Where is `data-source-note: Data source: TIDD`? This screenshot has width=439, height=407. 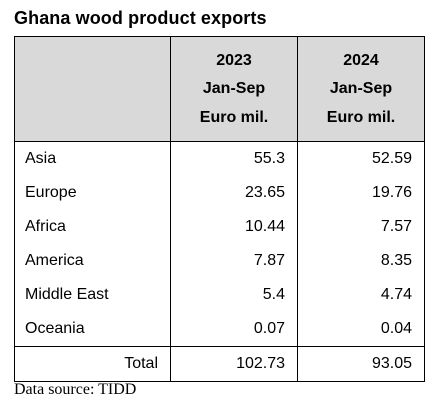
data-source-note: Data source: TIDD is located at coordinates (75, 389).